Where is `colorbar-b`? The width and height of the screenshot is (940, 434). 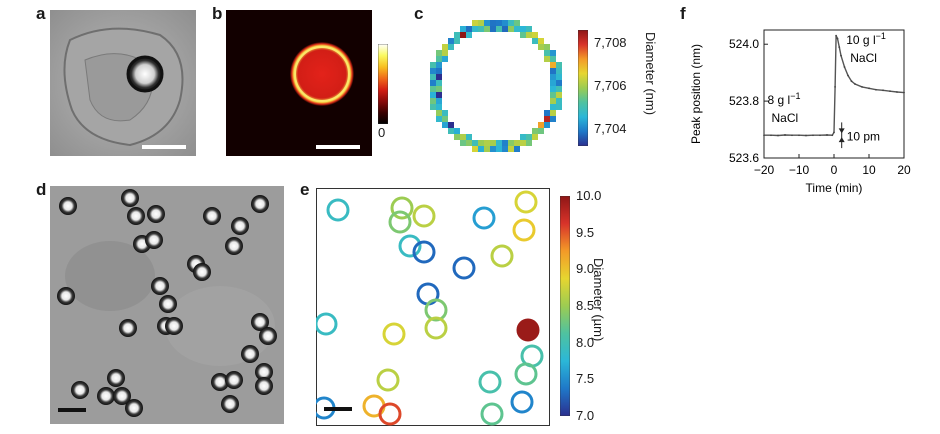
colorbar-b is located at coordinates (383, 84).